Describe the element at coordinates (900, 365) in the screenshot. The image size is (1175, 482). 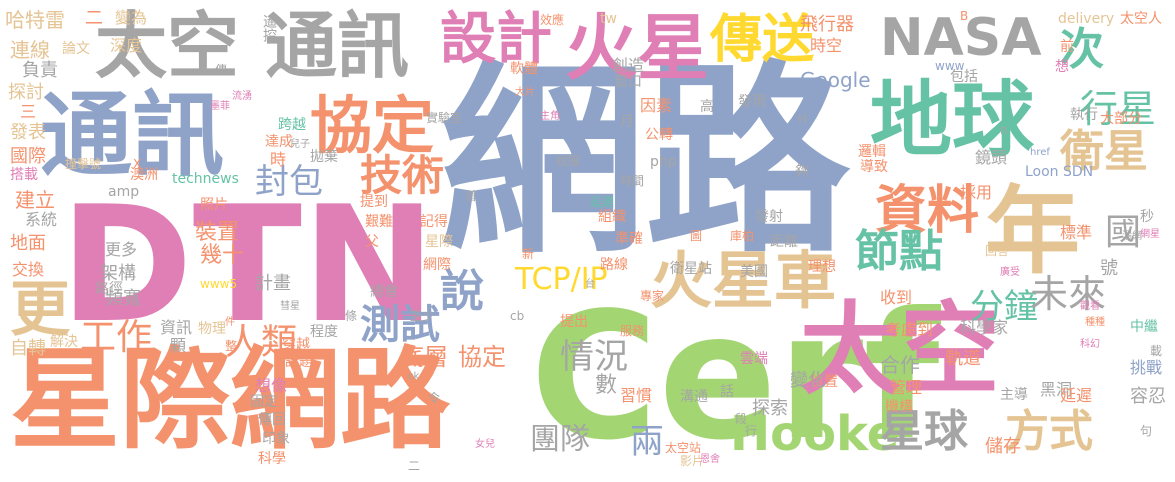
I see `cloud-word: 合作` at that location.